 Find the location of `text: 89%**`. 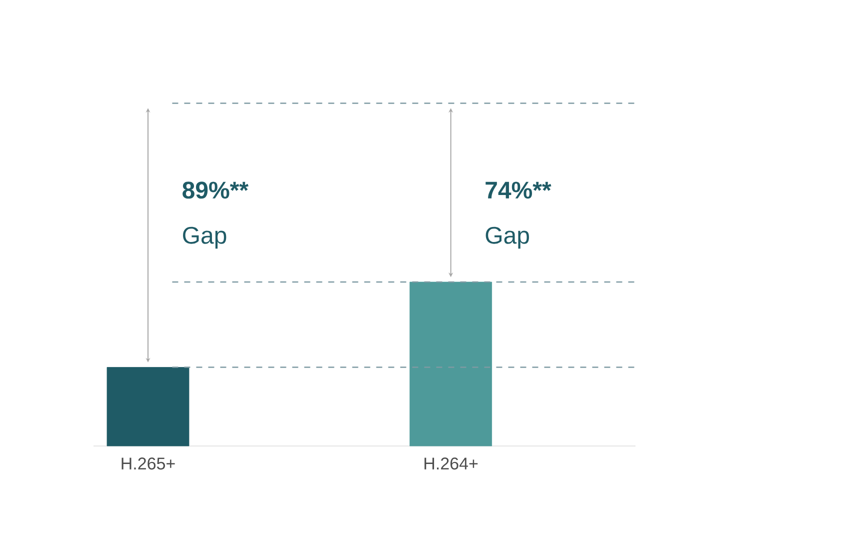

text: 89%** is located at coordinates (215, 190).